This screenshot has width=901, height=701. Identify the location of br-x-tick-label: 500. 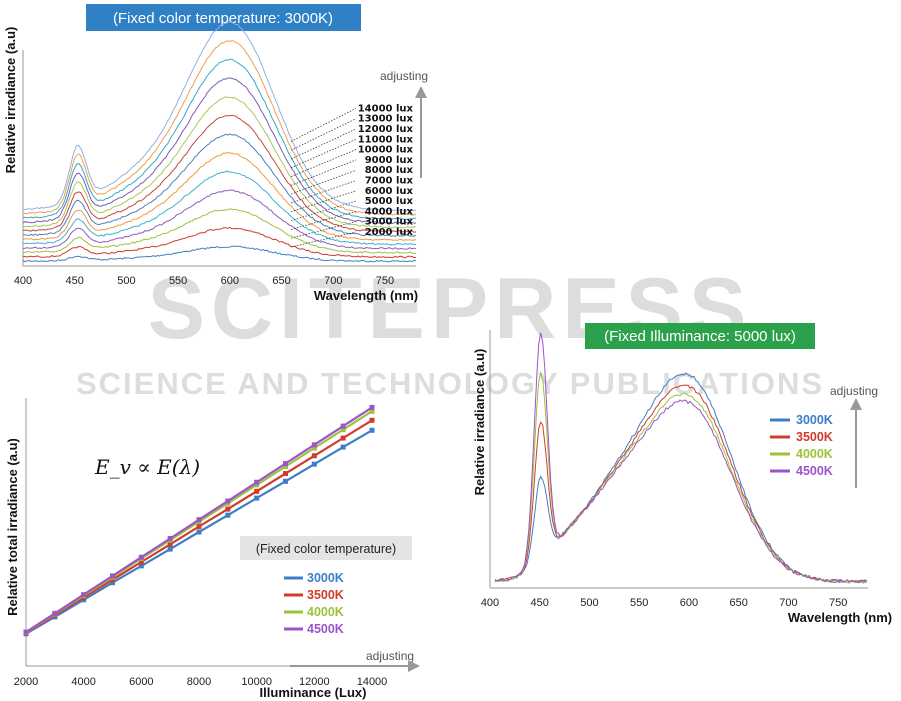
(589, 603).